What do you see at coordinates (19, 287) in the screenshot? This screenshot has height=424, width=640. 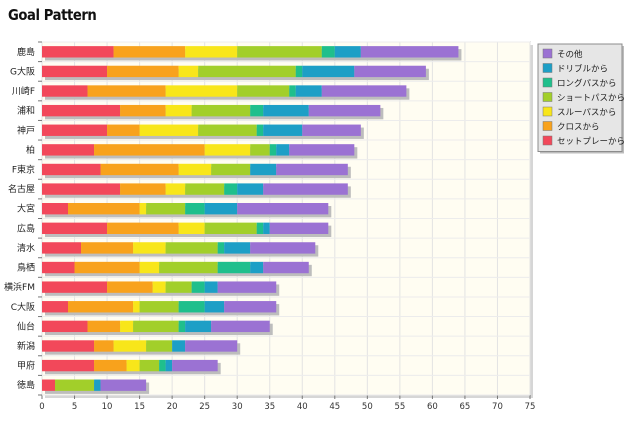 I see `y-category-label: 横浜FM` at bounding box center [19, 287].